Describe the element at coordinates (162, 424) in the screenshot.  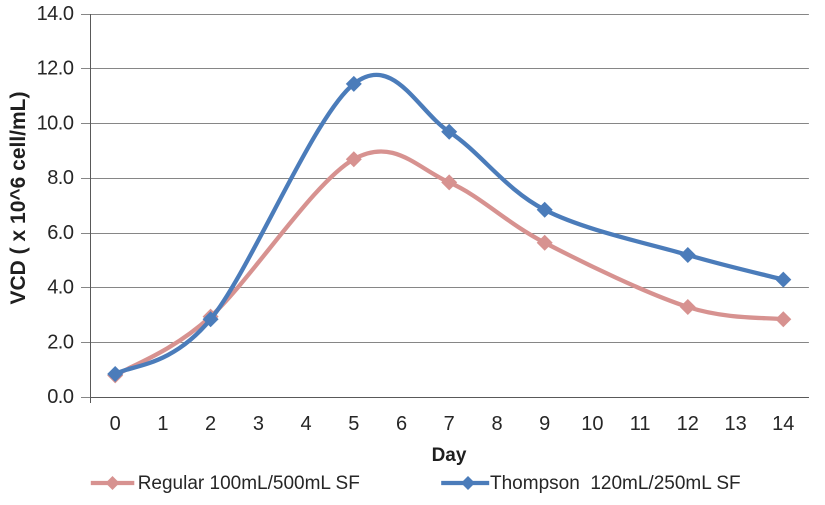
I see `svg-text: 1` at that location.